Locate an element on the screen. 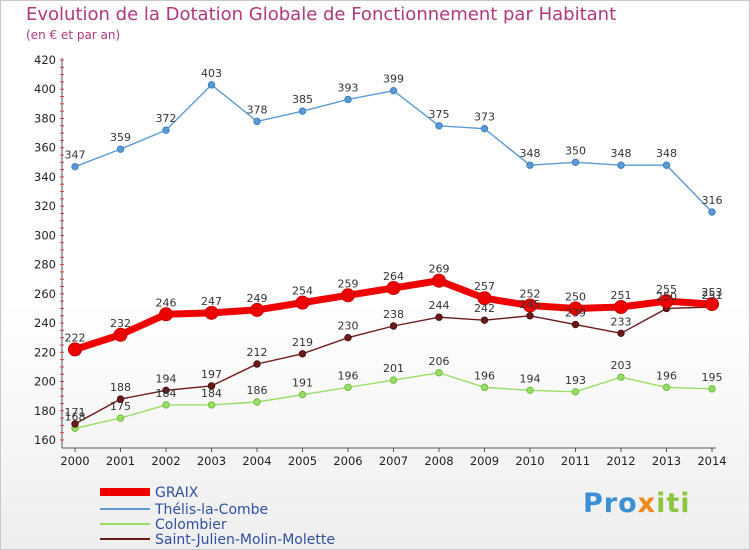 The width and height of the screenshot is (750, 550). y-tick-label: 260 is located at coordinates (45, 294).